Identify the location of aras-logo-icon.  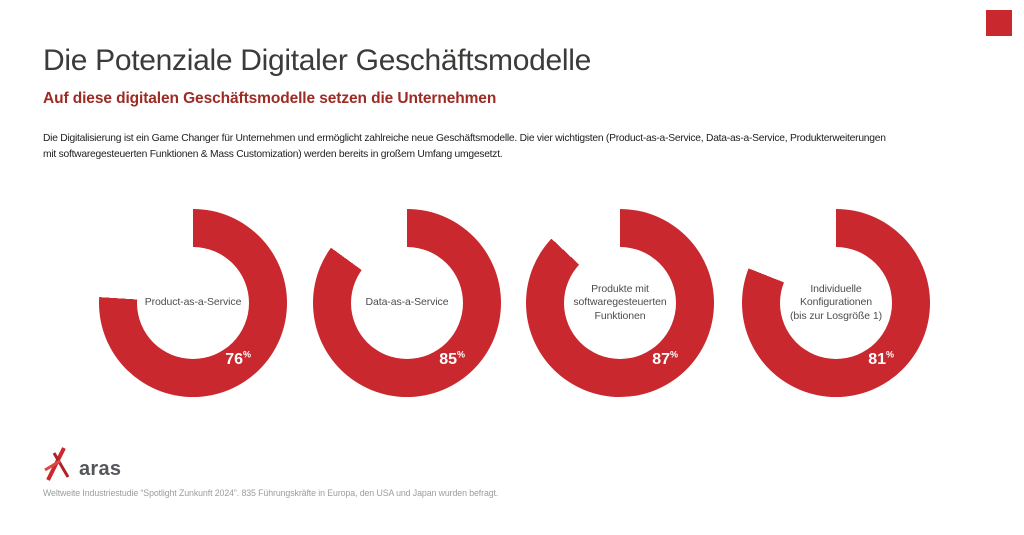
(57, 464).